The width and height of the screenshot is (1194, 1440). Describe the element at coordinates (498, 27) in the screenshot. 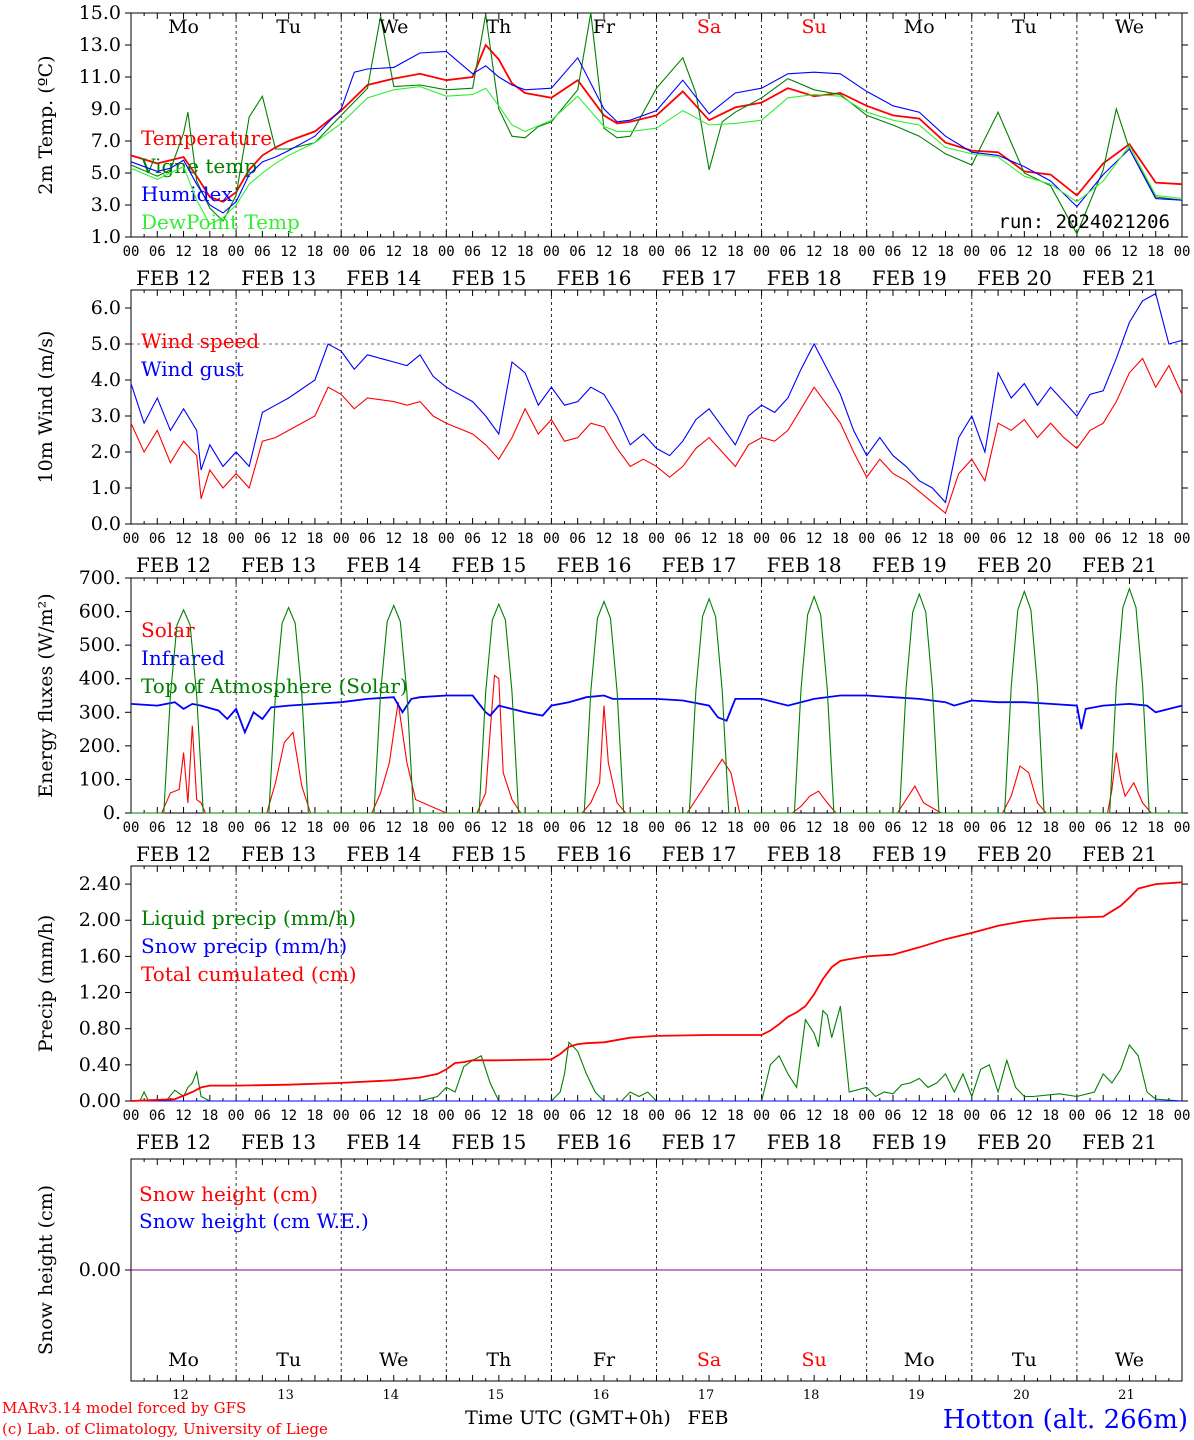

I see `weekday-label: Th` at that location.